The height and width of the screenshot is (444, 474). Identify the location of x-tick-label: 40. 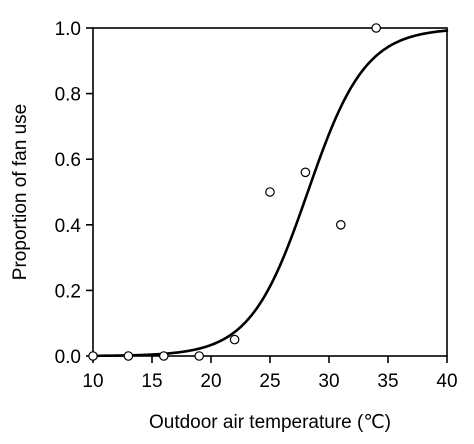
(446, 381).